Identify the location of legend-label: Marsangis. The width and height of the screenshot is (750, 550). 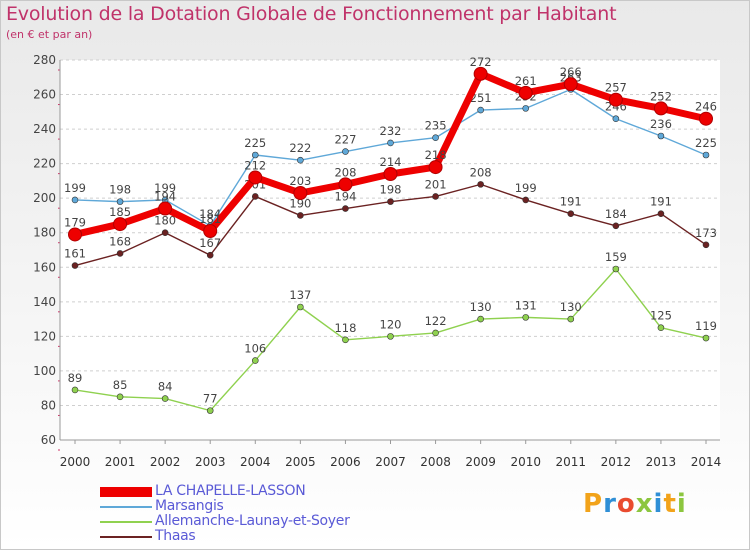
(189, 506).